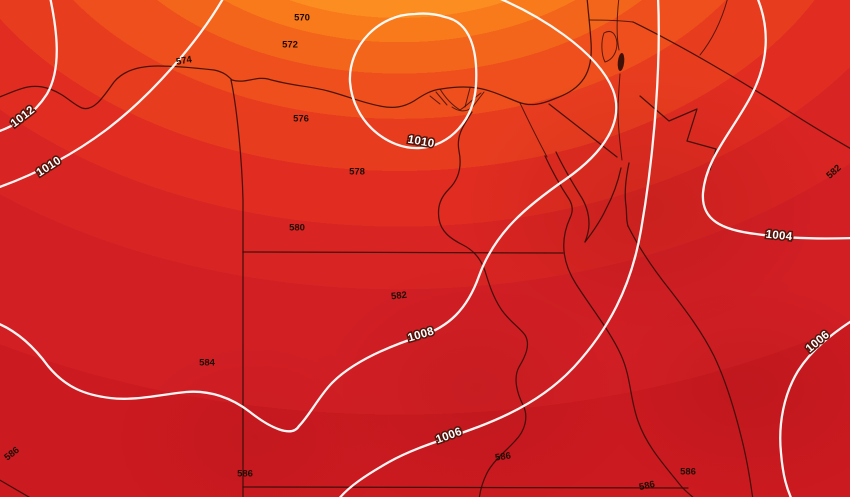 This screenshot has width=850, height=497. What do you see at coordinates (301, 119) in the screenshot?
I see `thickness-label-576: 576` at bounding box center [301, 119].